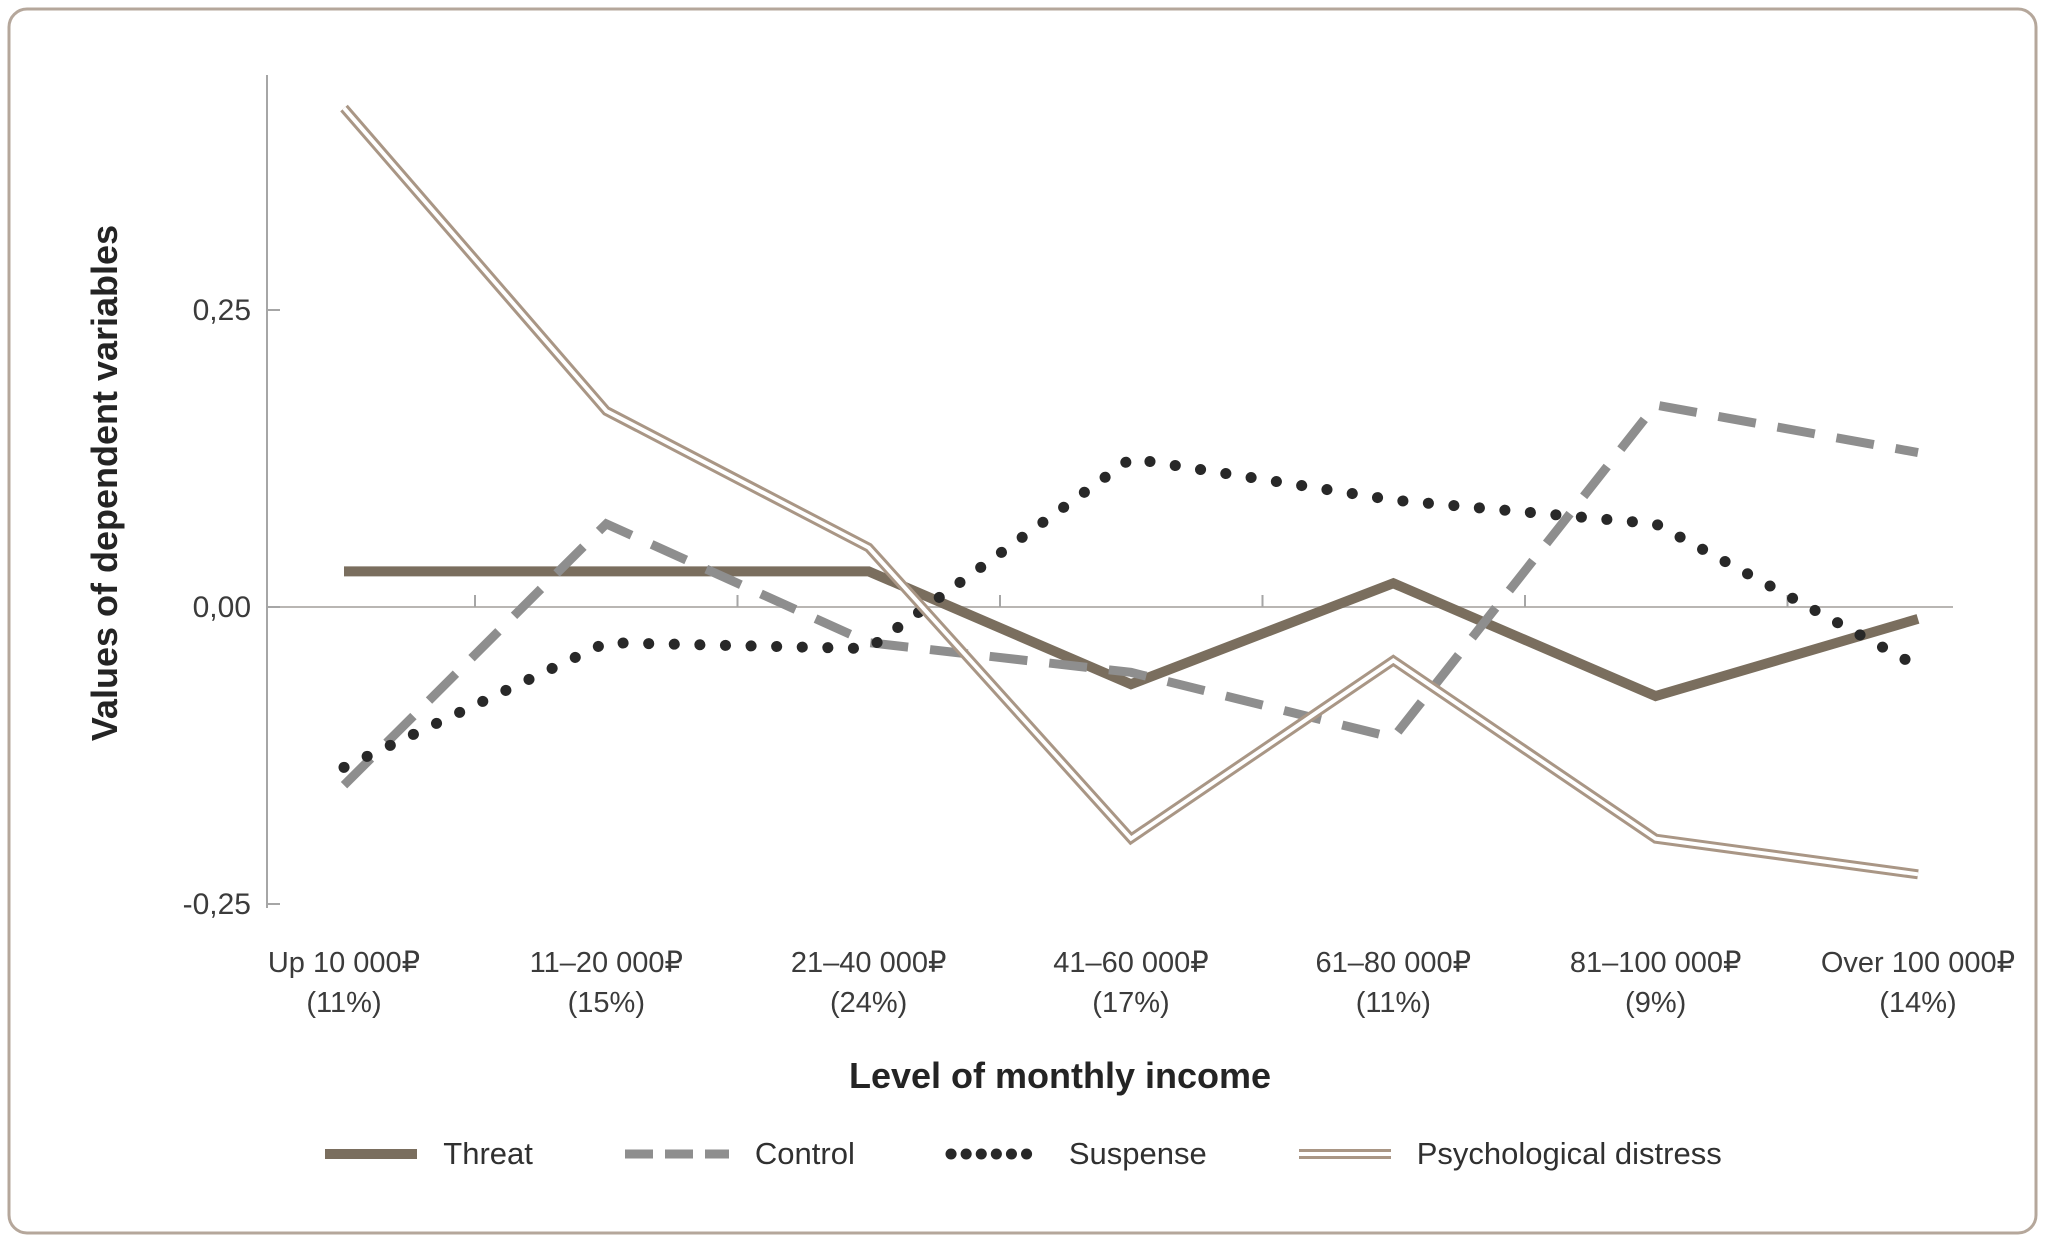 Image resolution: width=2045 pixels, height=1242 pixels. I want to click on x-category-label: 41–60 000₽, so click(1131, 963).